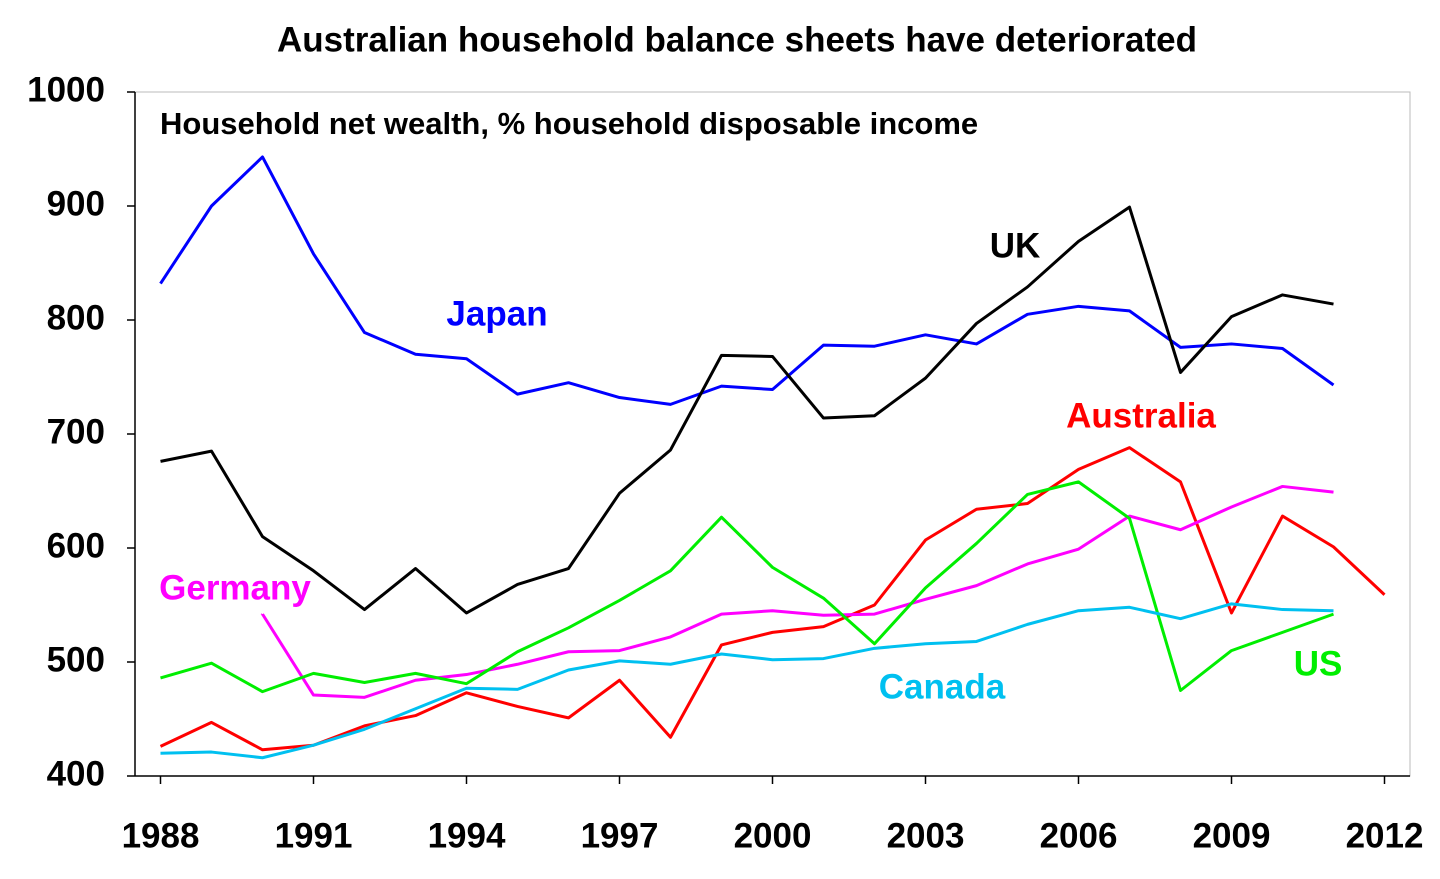  What do you see at coordinates (76, 545) in the screenshot?
I see `y-tick-label: 600` at bounding box center [76, 545].